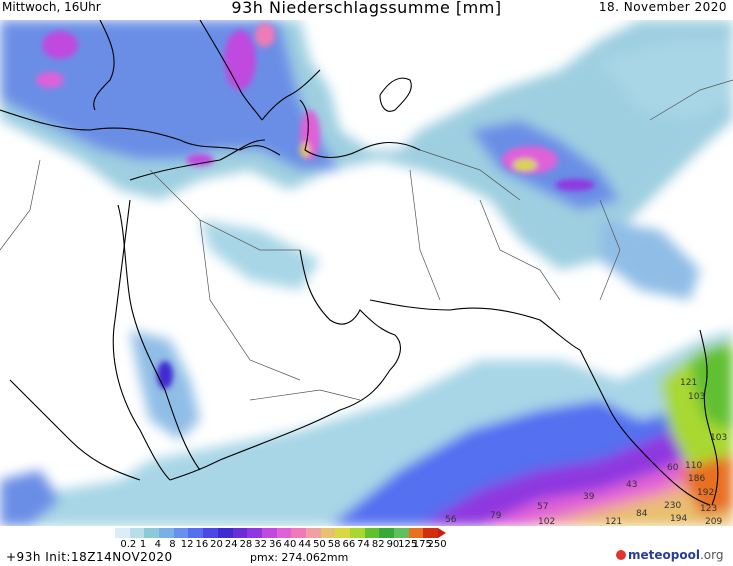 The image size is (733, 566). What do you see at coordinates (589, 497) in the screenshot?
I see `value-label: 39` at bounding box center [589, 497].